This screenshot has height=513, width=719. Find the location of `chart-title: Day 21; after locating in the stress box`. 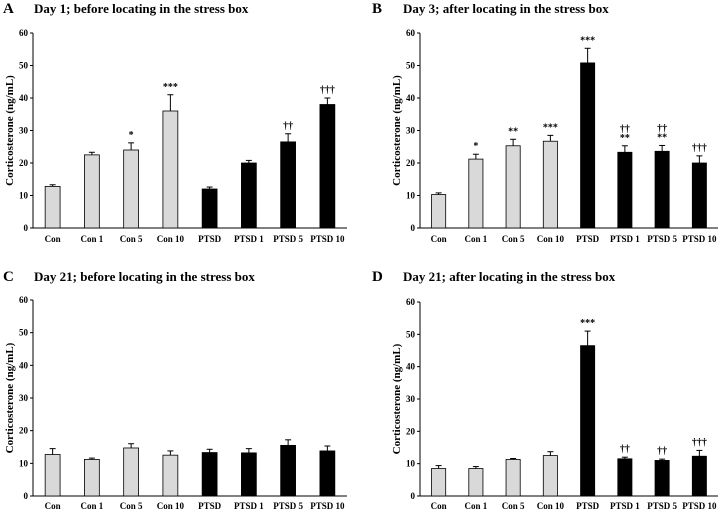

chart-title: Day 21; after locating in the stress box is located at coordinates (509, 276).